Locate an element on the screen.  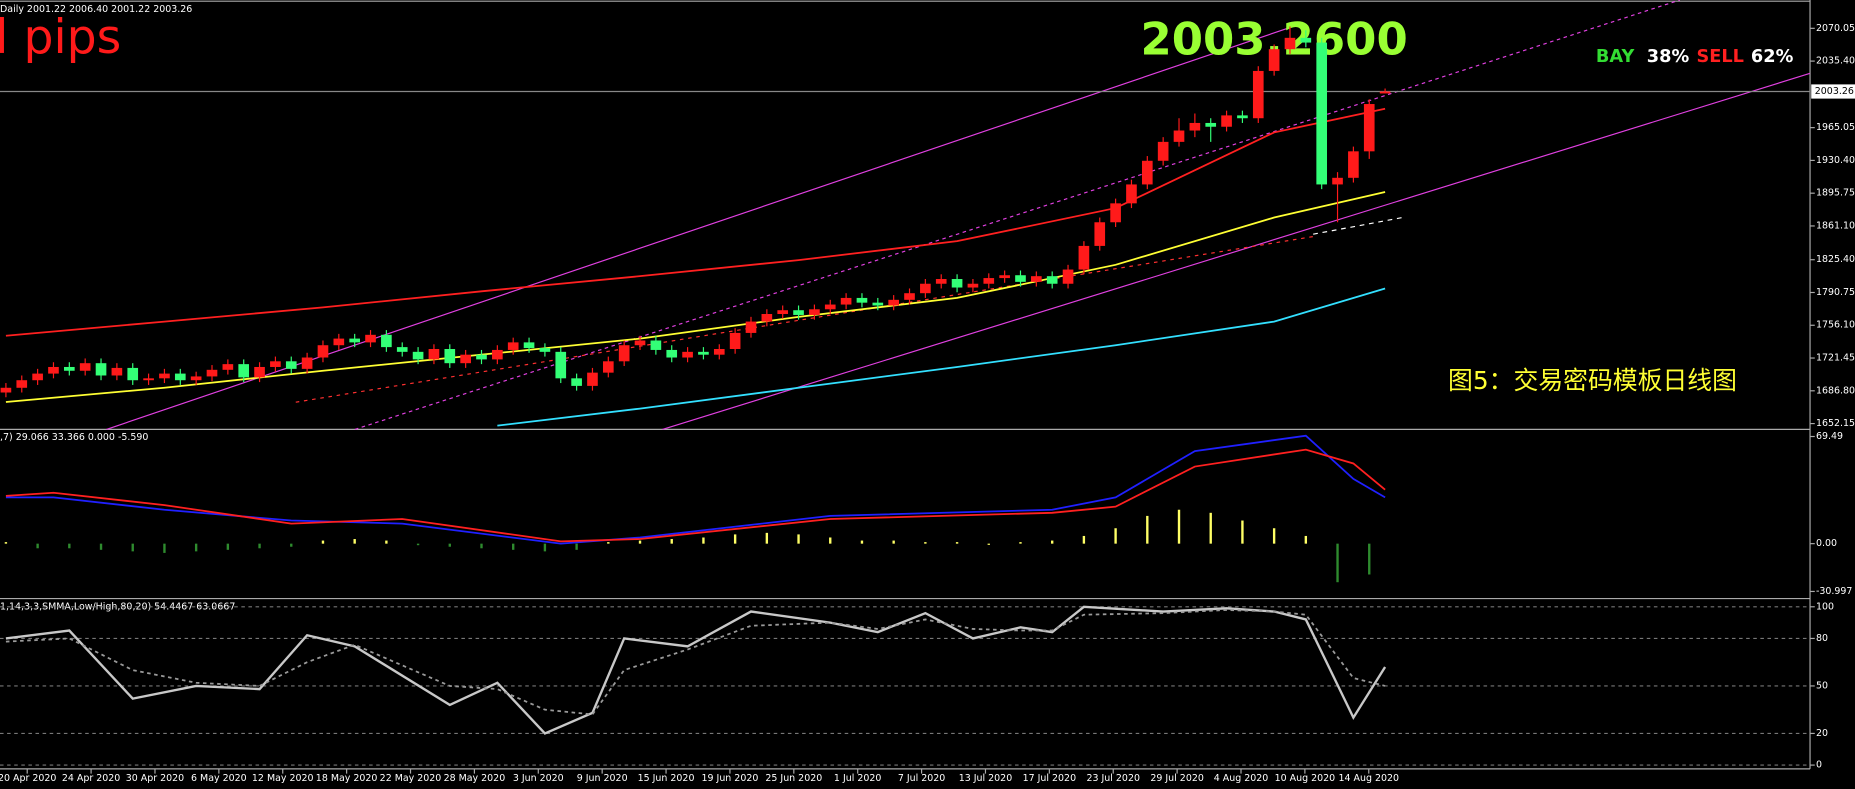
y-tick-label: 1895.75 is located at coordinates (1835, 193).